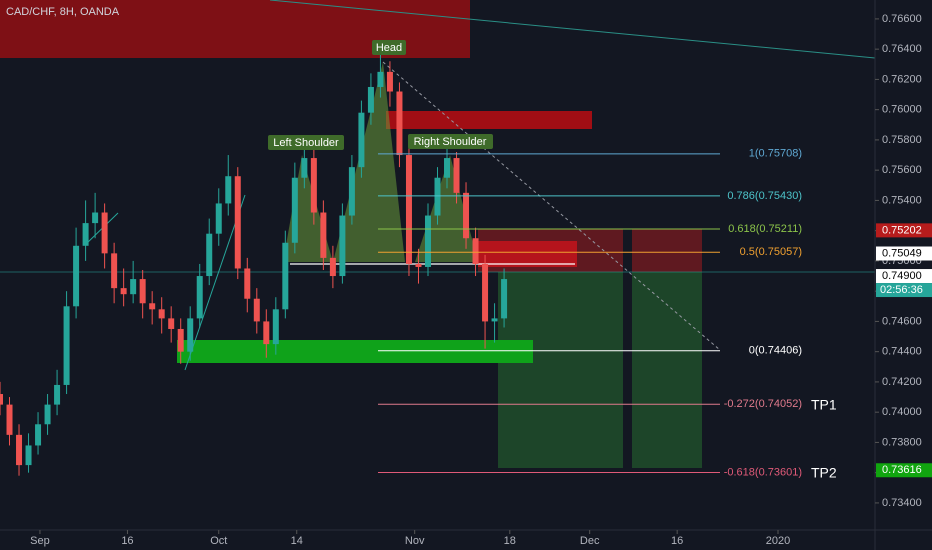 The image size is (932, 550). What do you see at coordinates (297, 541) in the screenshot?
I see `x-tick-label: 14` at bounding box center [297, 541].